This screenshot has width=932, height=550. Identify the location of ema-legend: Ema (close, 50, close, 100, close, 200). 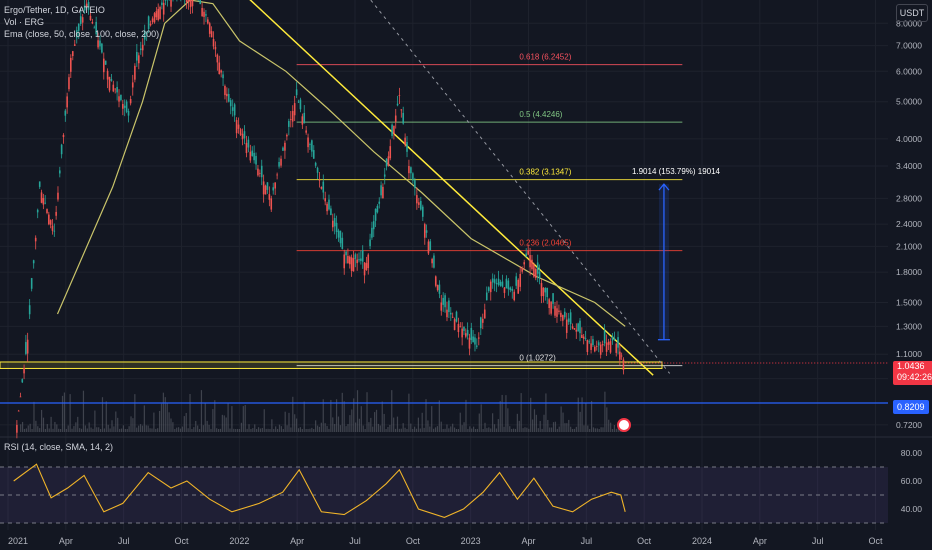
(82, 34).